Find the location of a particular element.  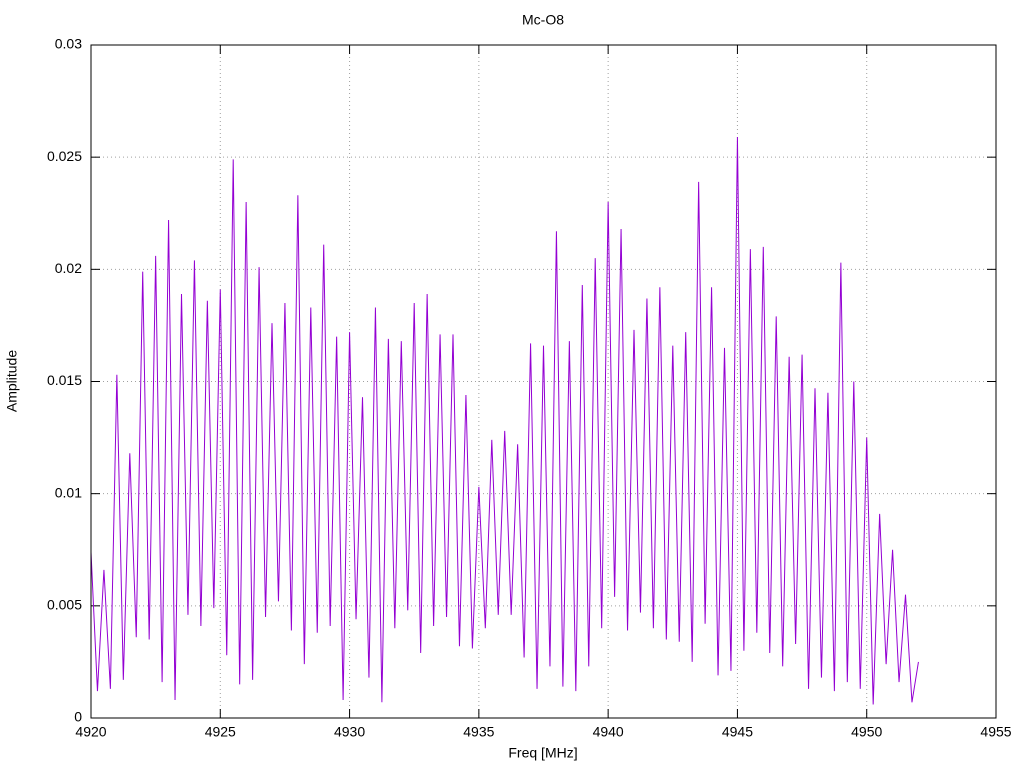

chart-title: Mc-O8 is located at coordinates (543, 20).